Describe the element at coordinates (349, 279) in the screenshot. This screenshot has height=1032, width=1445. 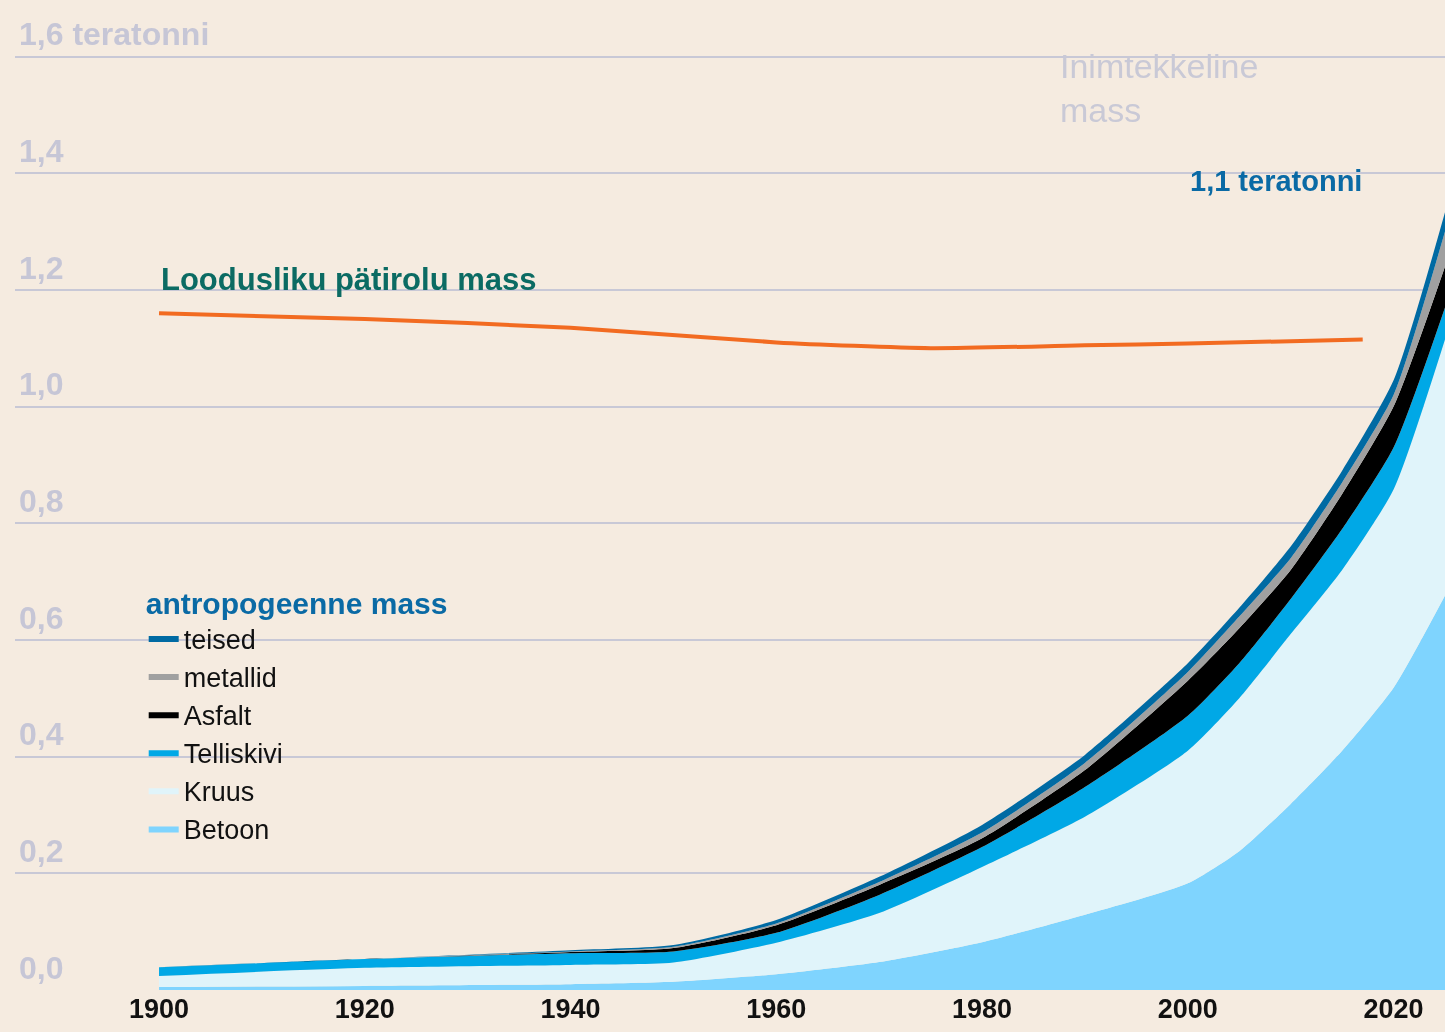
I see `series-label: Loodusliku pätirolu mass` at that location.